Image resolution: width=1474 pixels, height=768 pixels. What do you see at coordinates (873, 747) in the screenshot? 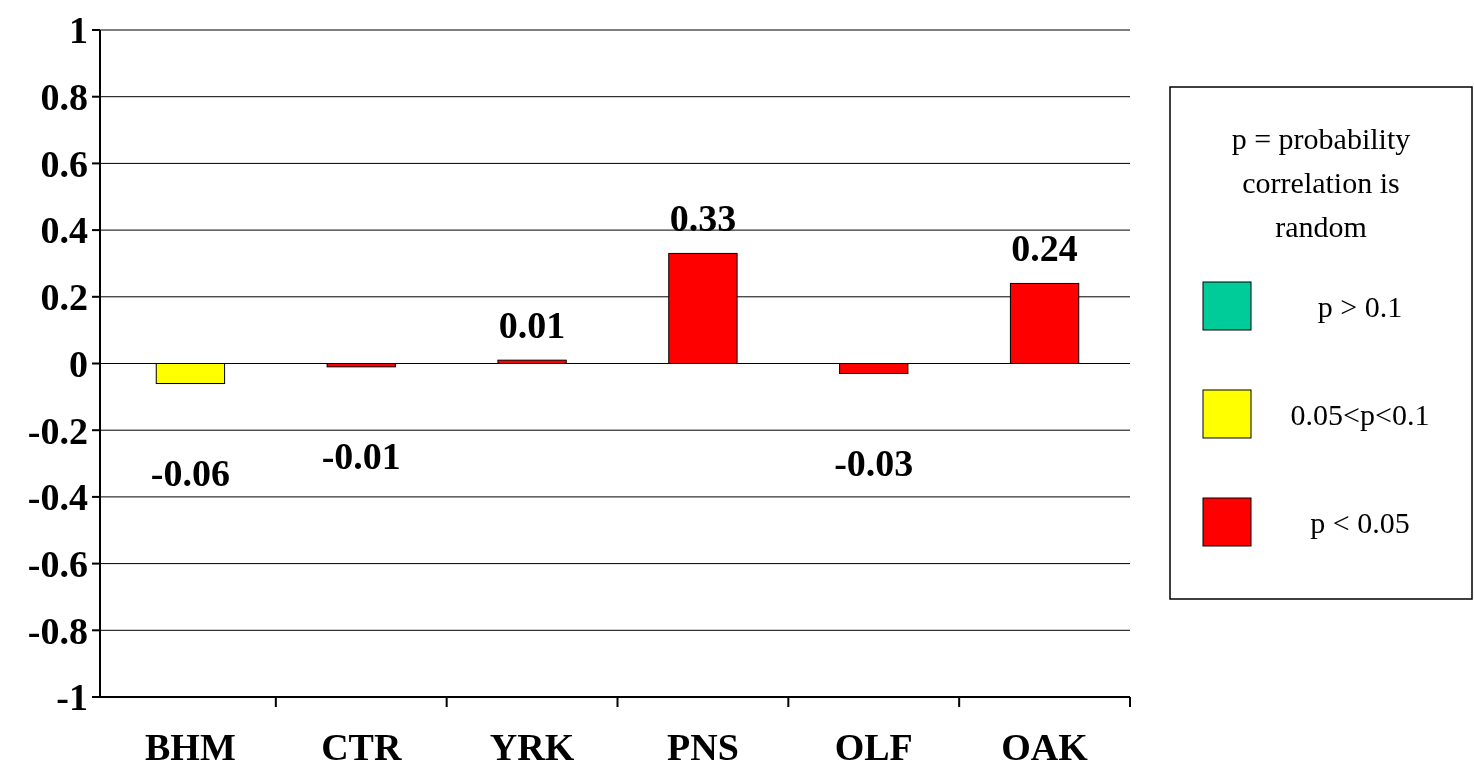
I see `x-tick-label: OLF` at bounding box center [873, 747].